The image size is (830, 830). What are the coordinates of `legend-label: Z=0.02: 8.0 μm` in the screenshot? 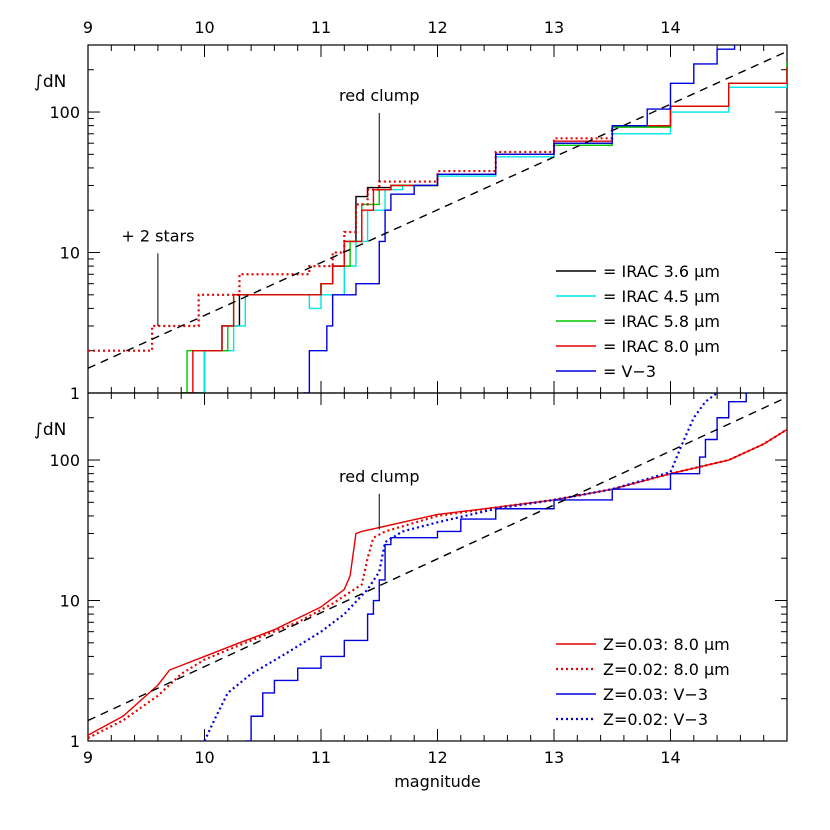 It's located at (666, 669).